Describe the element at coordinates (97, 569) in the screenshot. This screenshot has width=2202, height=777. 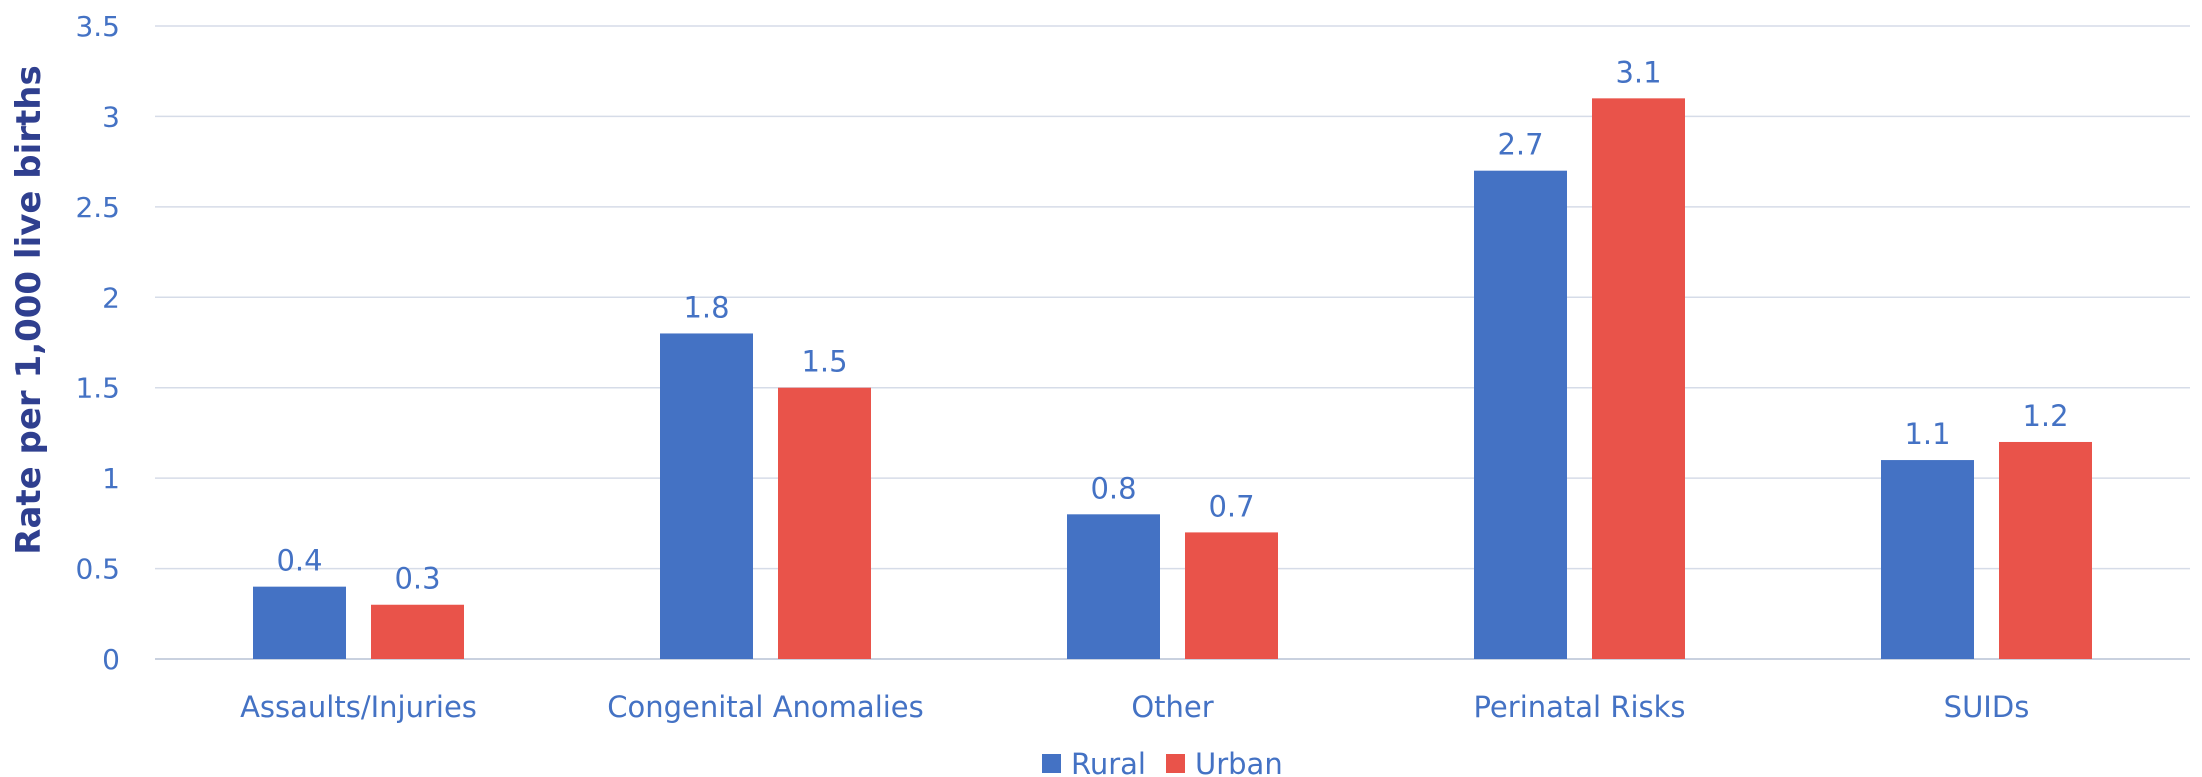
I see `y-tick-label: 0.5` at that location.